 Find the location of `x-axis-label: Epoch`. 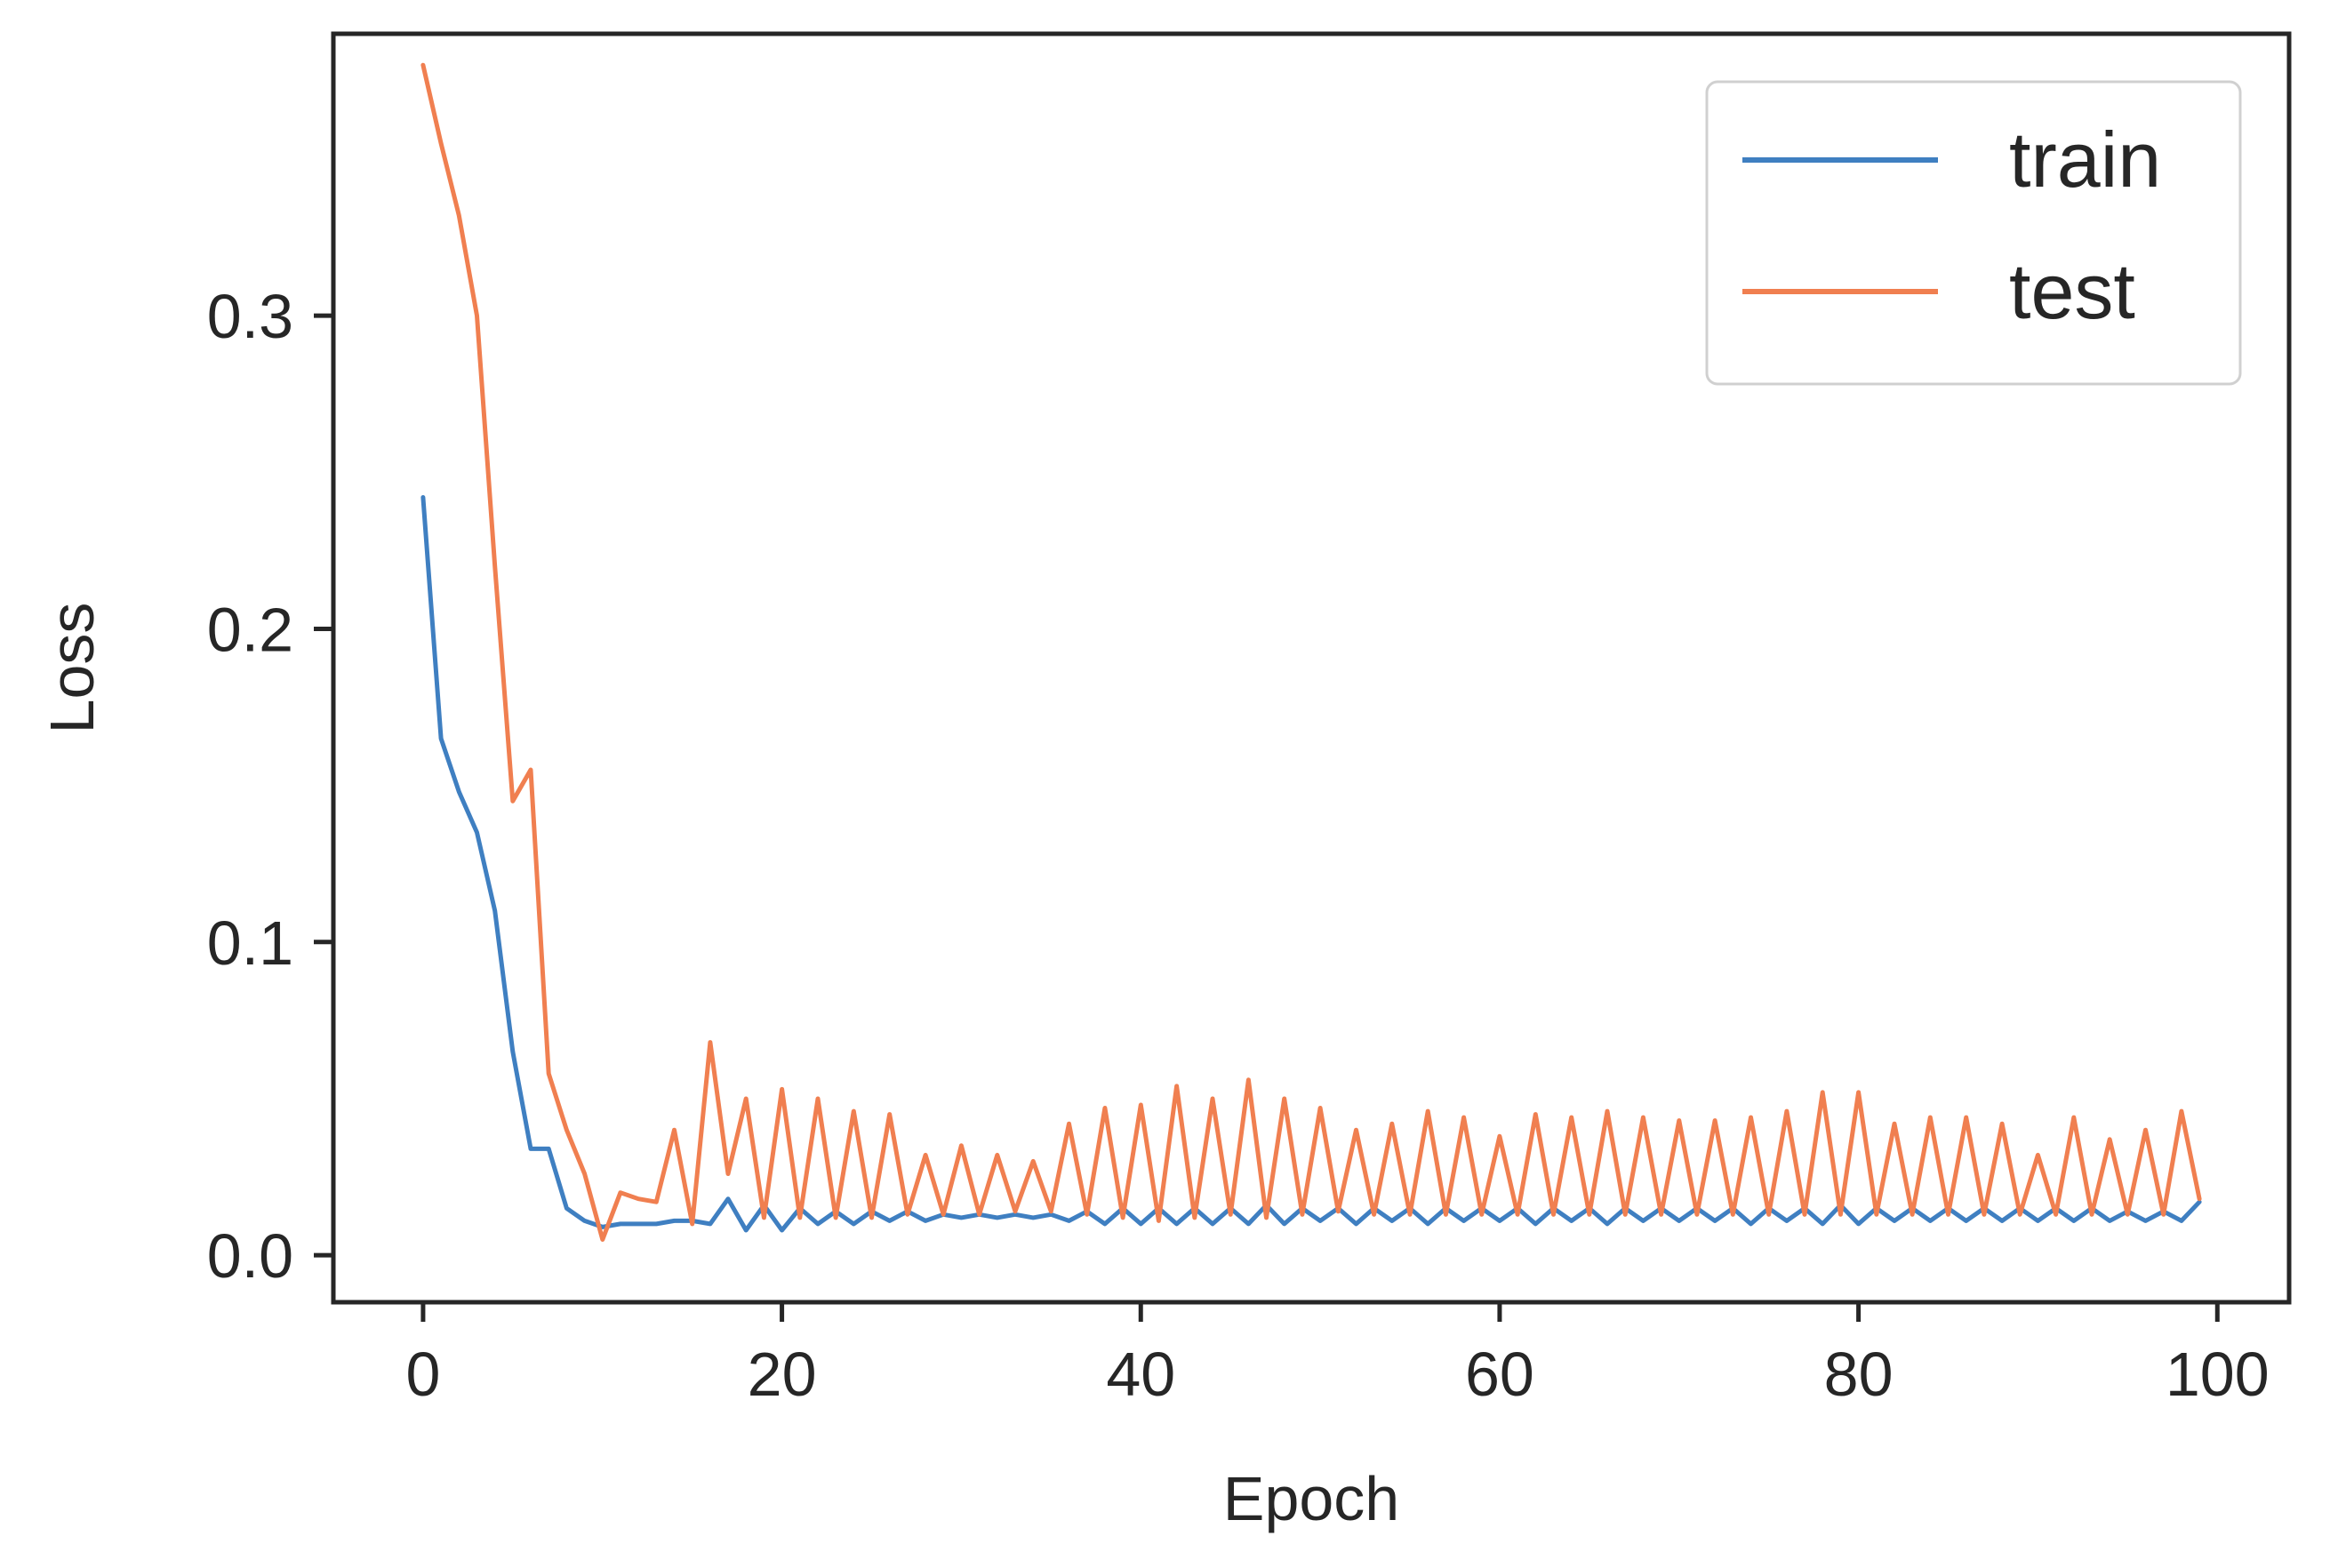

x-axis-label: Epoch is located at coordinates (1311, 1498).